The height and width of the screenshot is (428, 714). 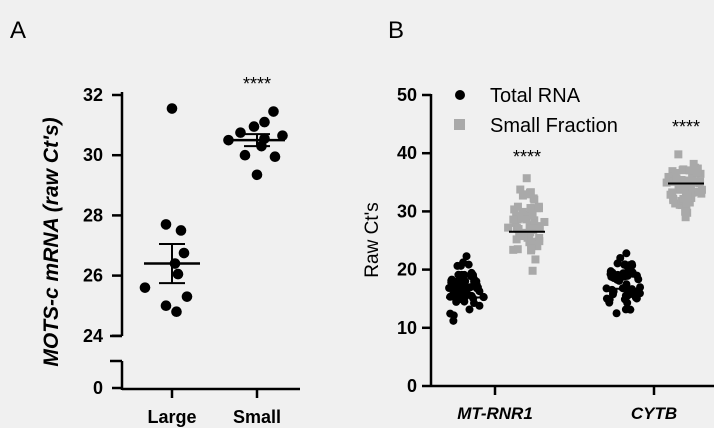 What do you see at coordinates (93, 155) in the screenshot?
I see `panel-a-y-tick-label: 30` at bounding box center [93, 155].